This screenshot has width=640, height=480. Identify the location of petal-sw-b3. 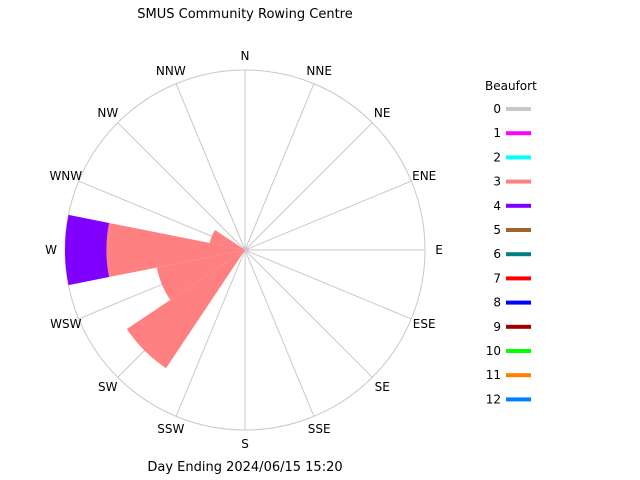
(185, 309).